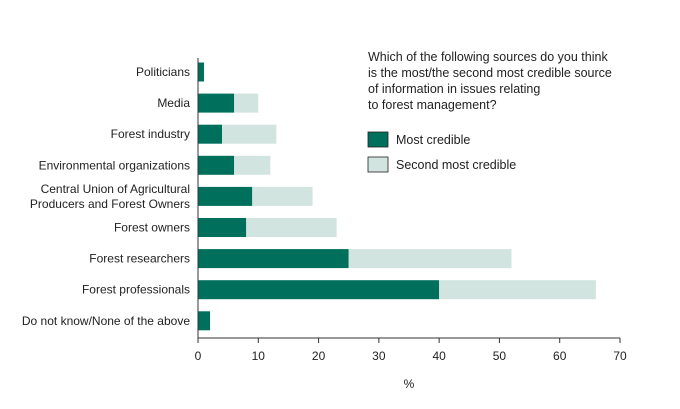 The width and height of the screenshot is (680, 409). I want to click on category-label: Forest professionals, so click(136, 290).